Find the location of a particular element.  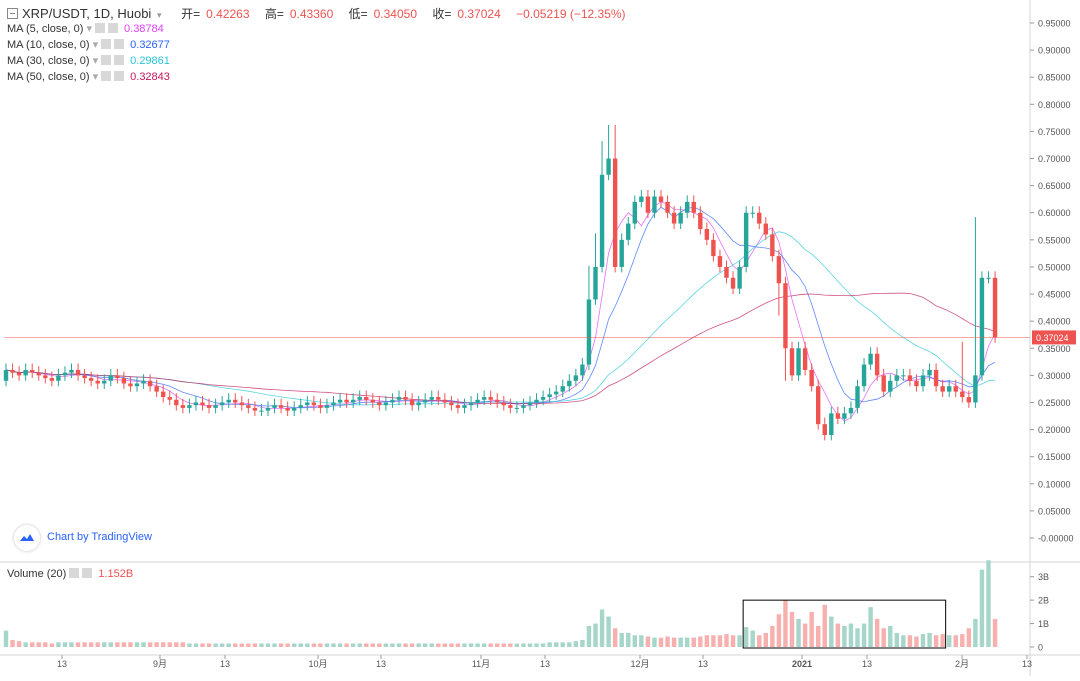

last-price-badge is located at coordinates (1054, 337).